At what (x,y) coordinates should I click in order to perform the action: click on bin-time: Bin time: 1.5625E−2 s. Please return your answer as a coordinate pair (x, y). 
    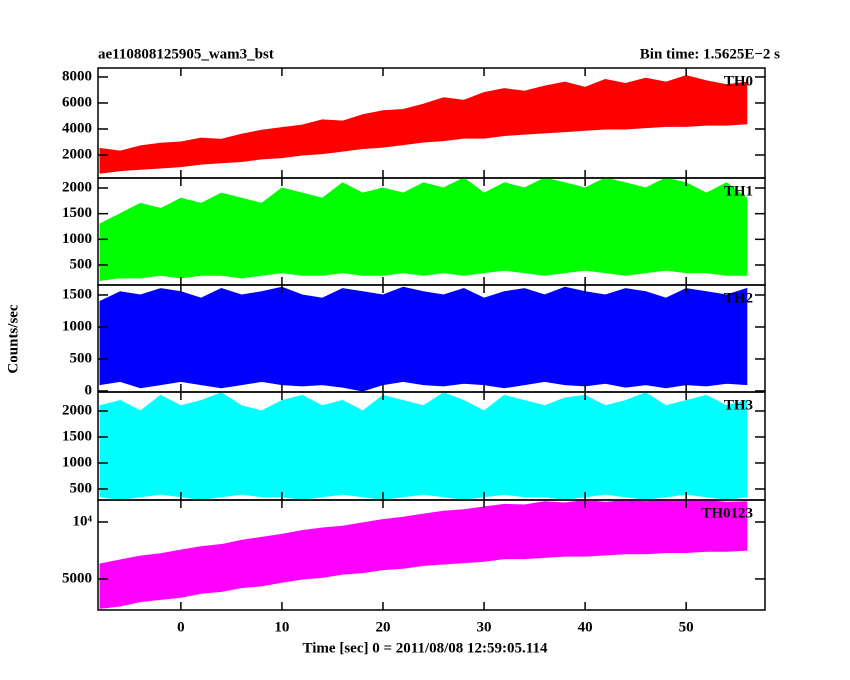
    Looking at the image, I should click on (710, 54).